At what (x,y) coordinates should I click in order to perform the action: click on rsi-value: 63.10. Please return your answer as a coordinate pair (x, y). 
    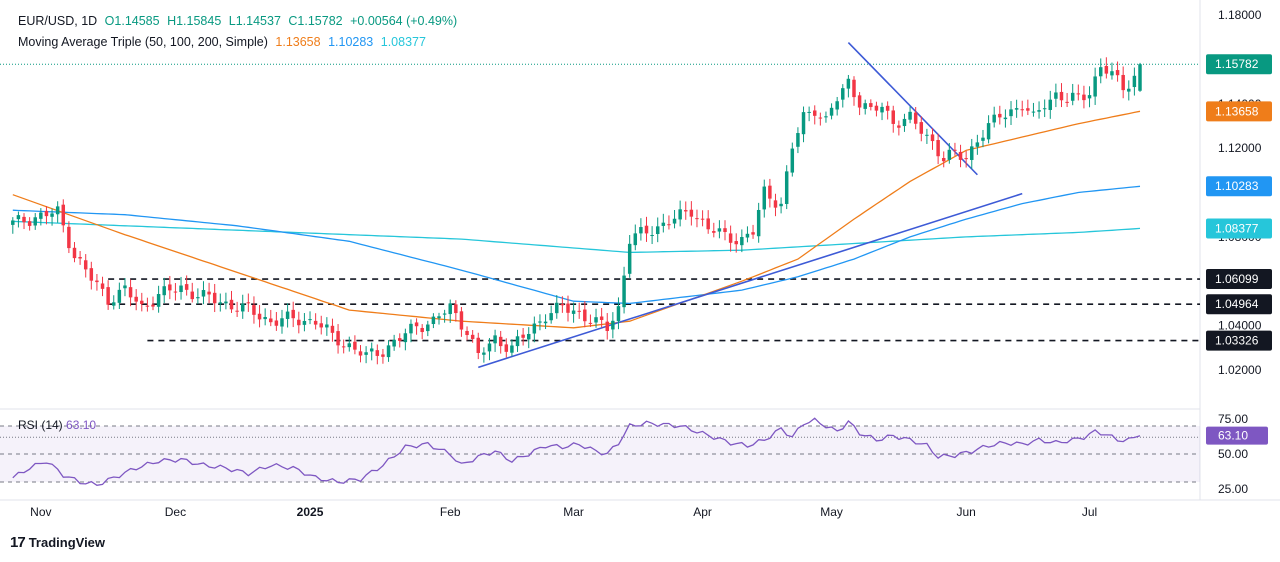
    Looking at the image, I should click on (81, 425).